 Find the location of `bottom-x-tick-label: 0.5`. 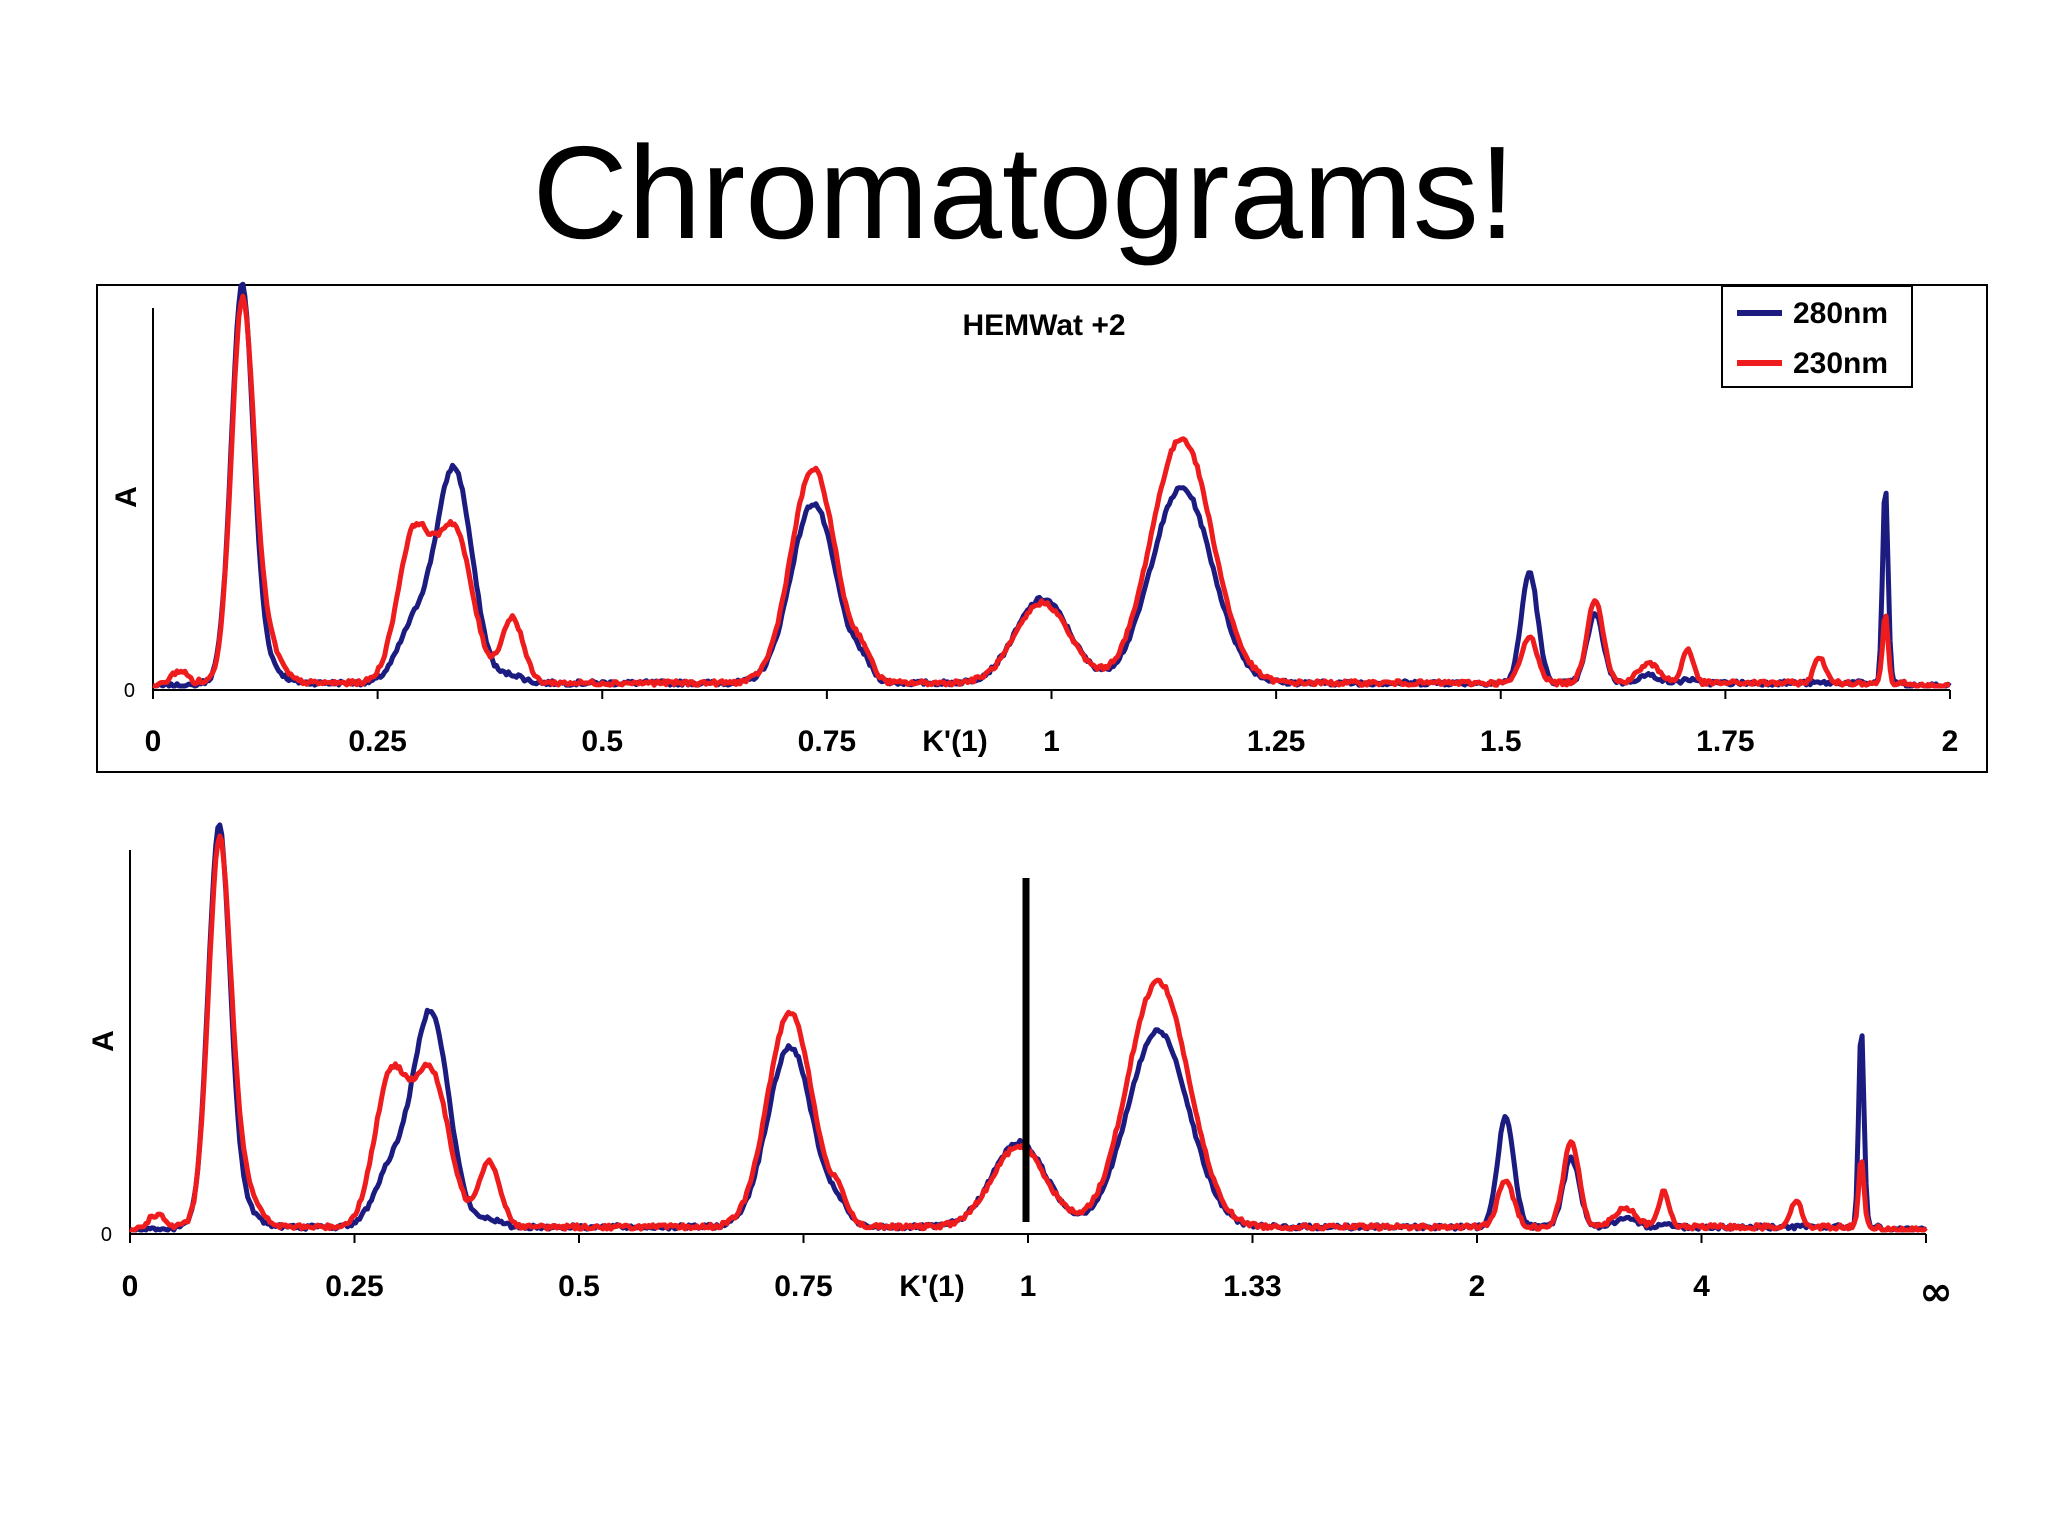

bottom-x-tick-label: 0.5 is located at coordinates (579, 1286).